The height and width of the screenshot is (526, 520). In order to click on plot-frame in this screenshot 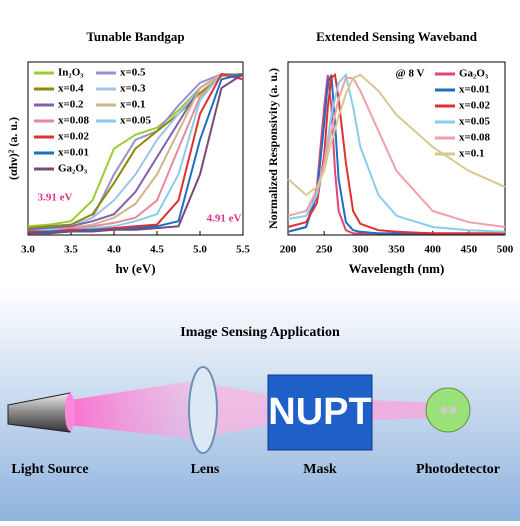, I will do `click(135, 148)`.